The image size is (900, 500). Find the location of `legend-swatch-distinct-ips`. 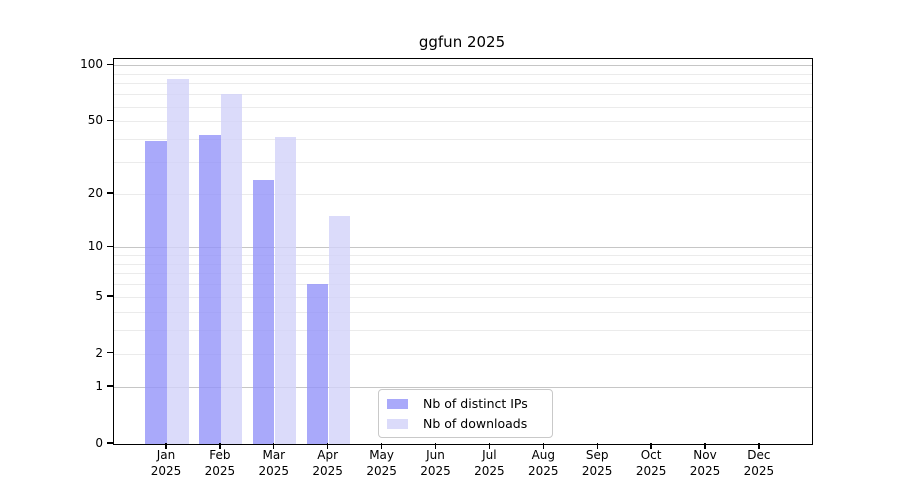

legend-swatch-distinct-ips is located at coordinates (397, 403).